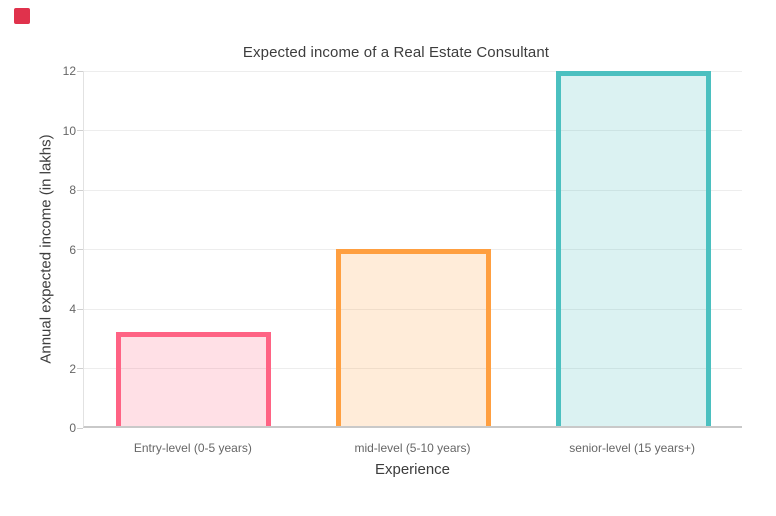  Describe the element at coordinates (633, 248) in the screenshot. I see `bar-senior-level` at that location.